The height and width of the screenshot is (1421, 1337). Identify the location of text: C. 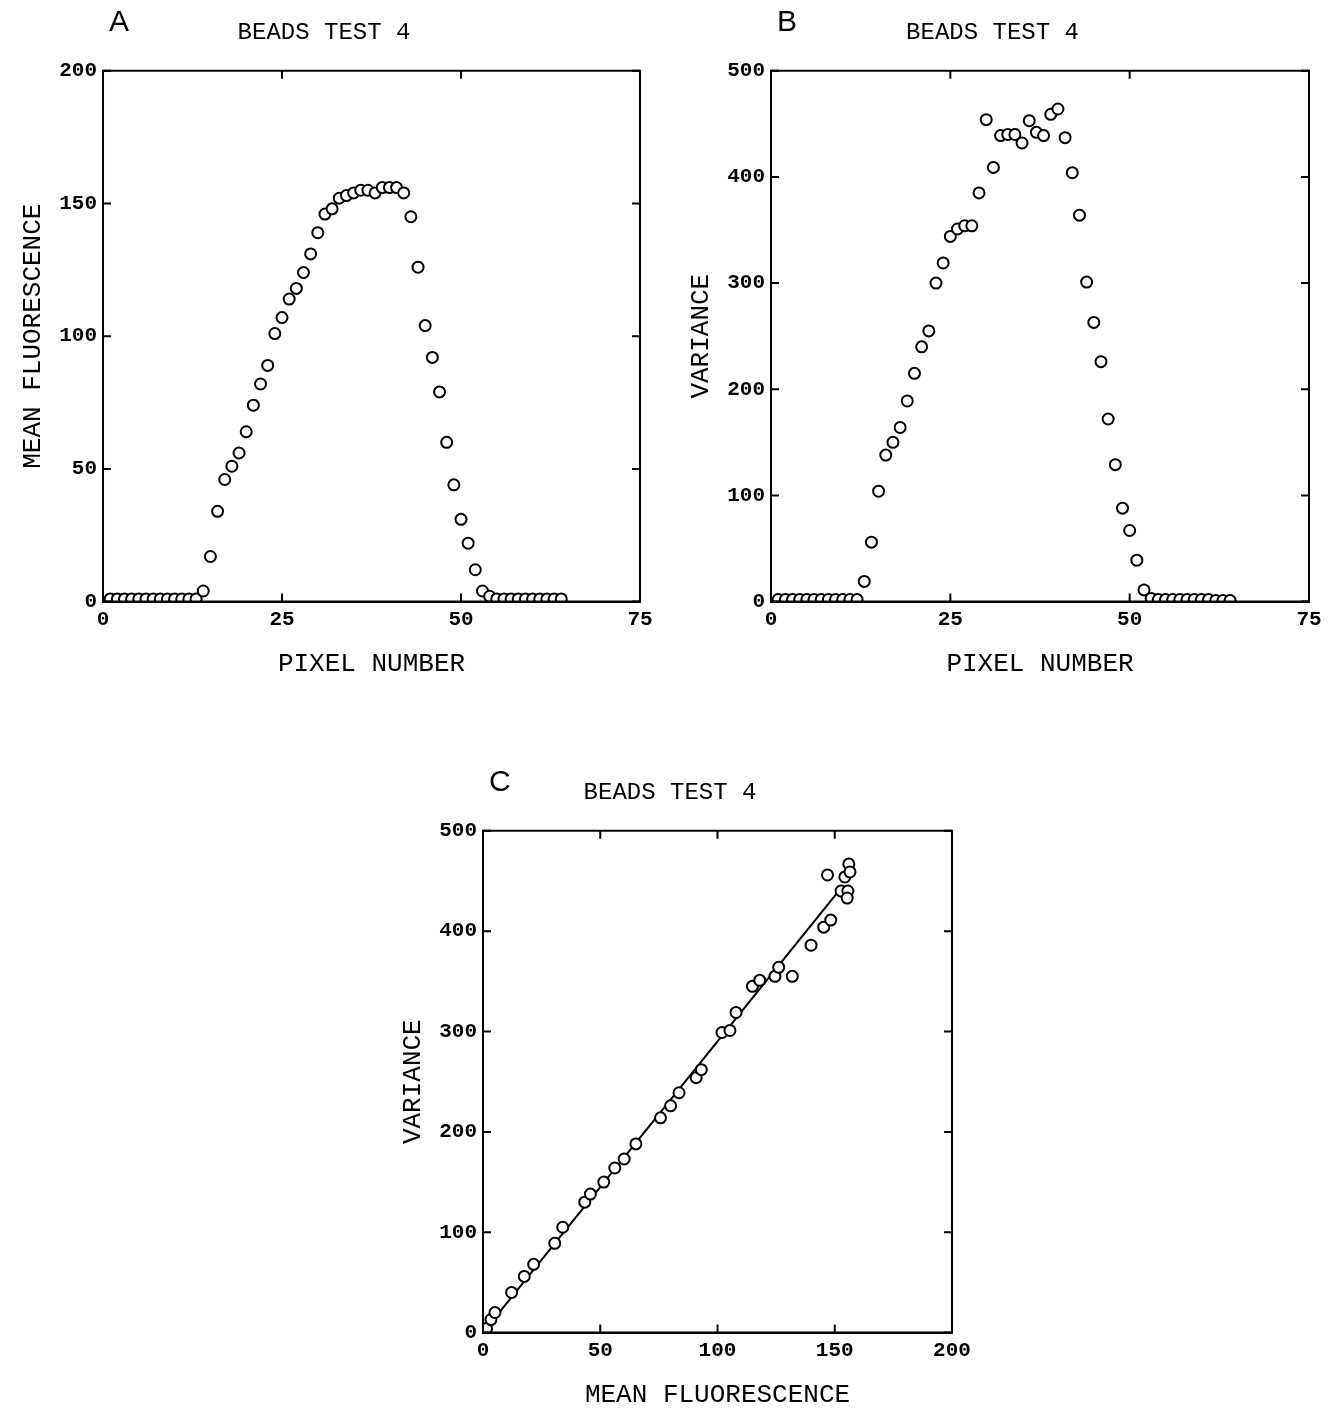
(500, 781).